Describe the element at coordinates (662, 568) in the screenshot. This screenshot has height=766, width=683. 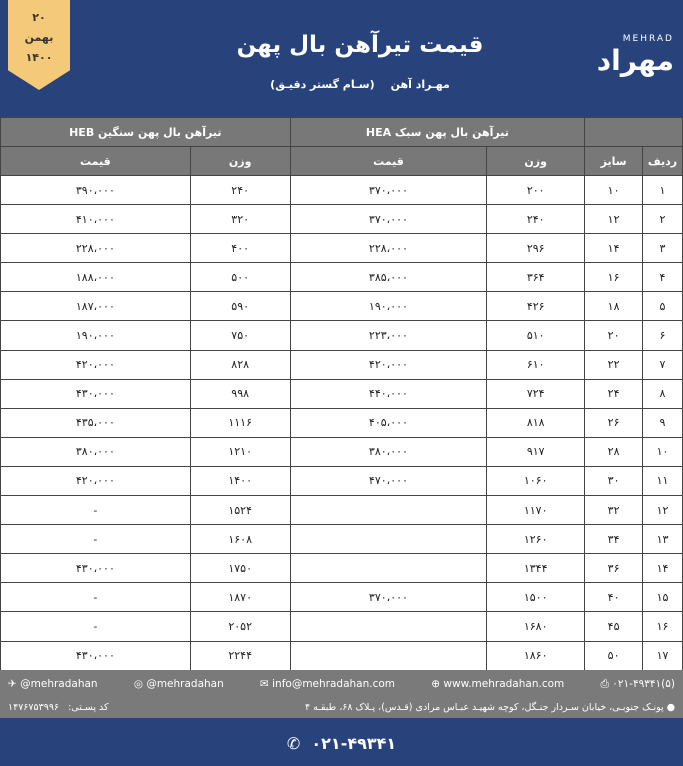
I see `cell-row-number: ۱۴` at that location.